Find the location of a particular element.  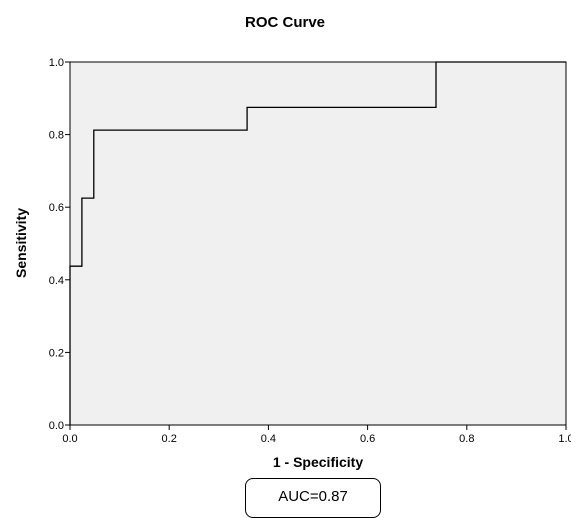

x-tick-label: 0.6 is located at coordinates (367, 439).